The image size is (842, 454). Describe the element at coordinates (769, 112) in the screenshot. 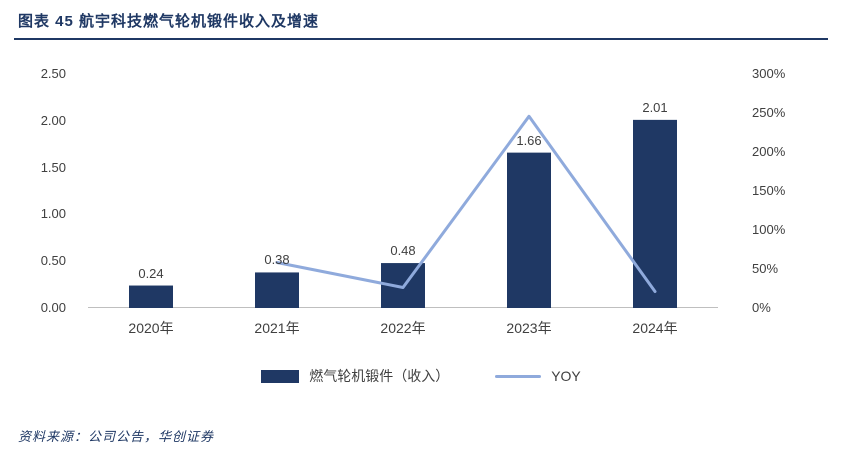

I see `right-axis-tick: 250%` at that location.